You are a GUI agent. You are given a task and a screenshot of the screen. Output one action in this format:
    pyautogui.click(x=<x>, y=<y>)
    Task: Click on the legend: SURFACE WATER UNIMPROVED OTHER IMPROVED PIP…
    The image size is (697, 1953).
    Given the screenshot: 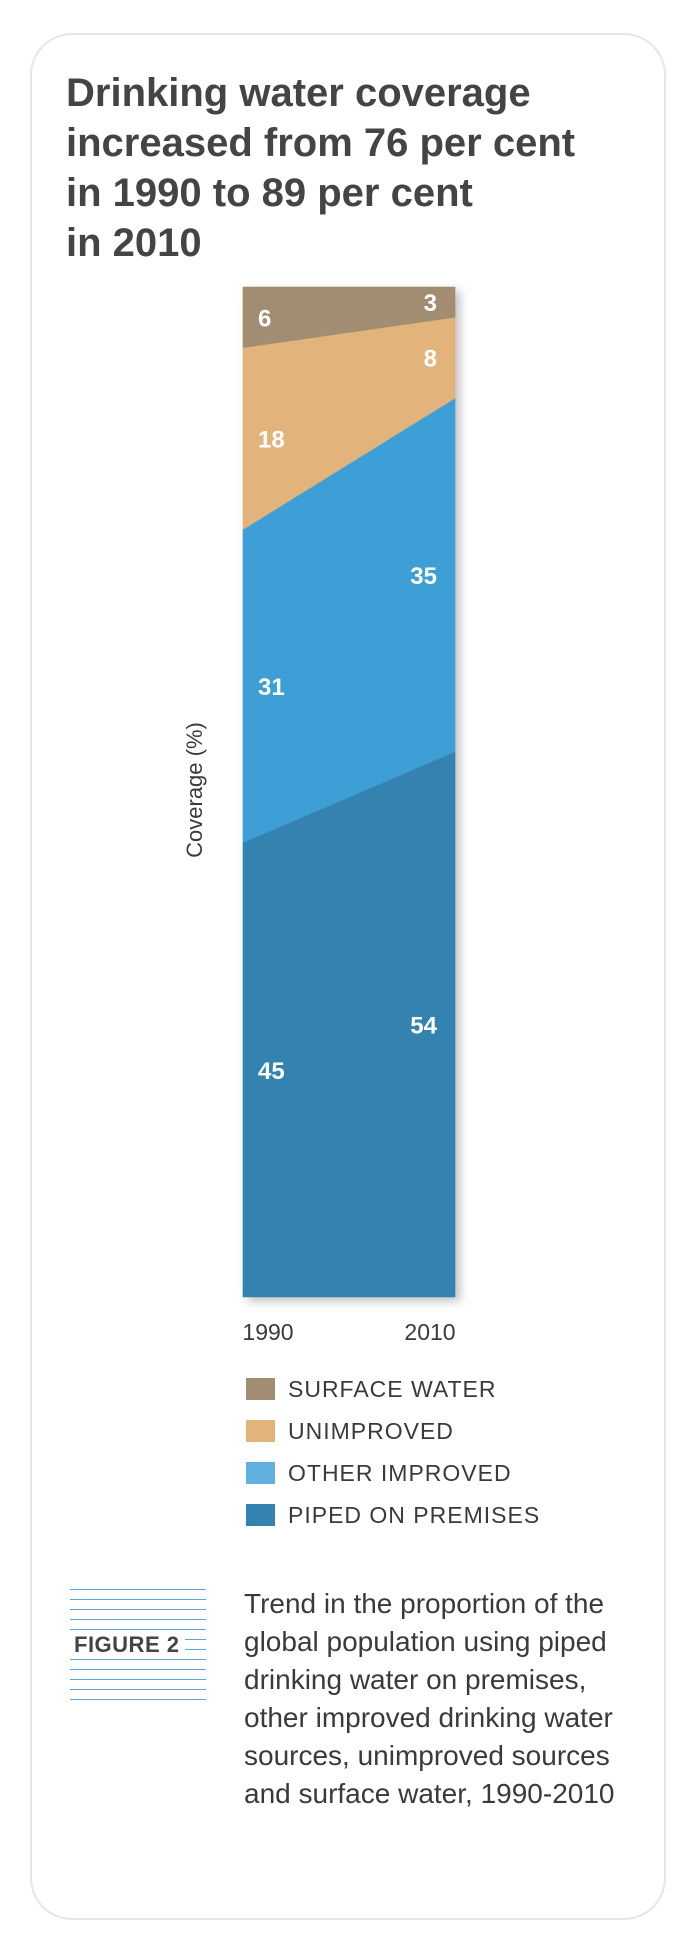 What is the action you would take?
    pyautogui.click(x=393, y=1452)
    